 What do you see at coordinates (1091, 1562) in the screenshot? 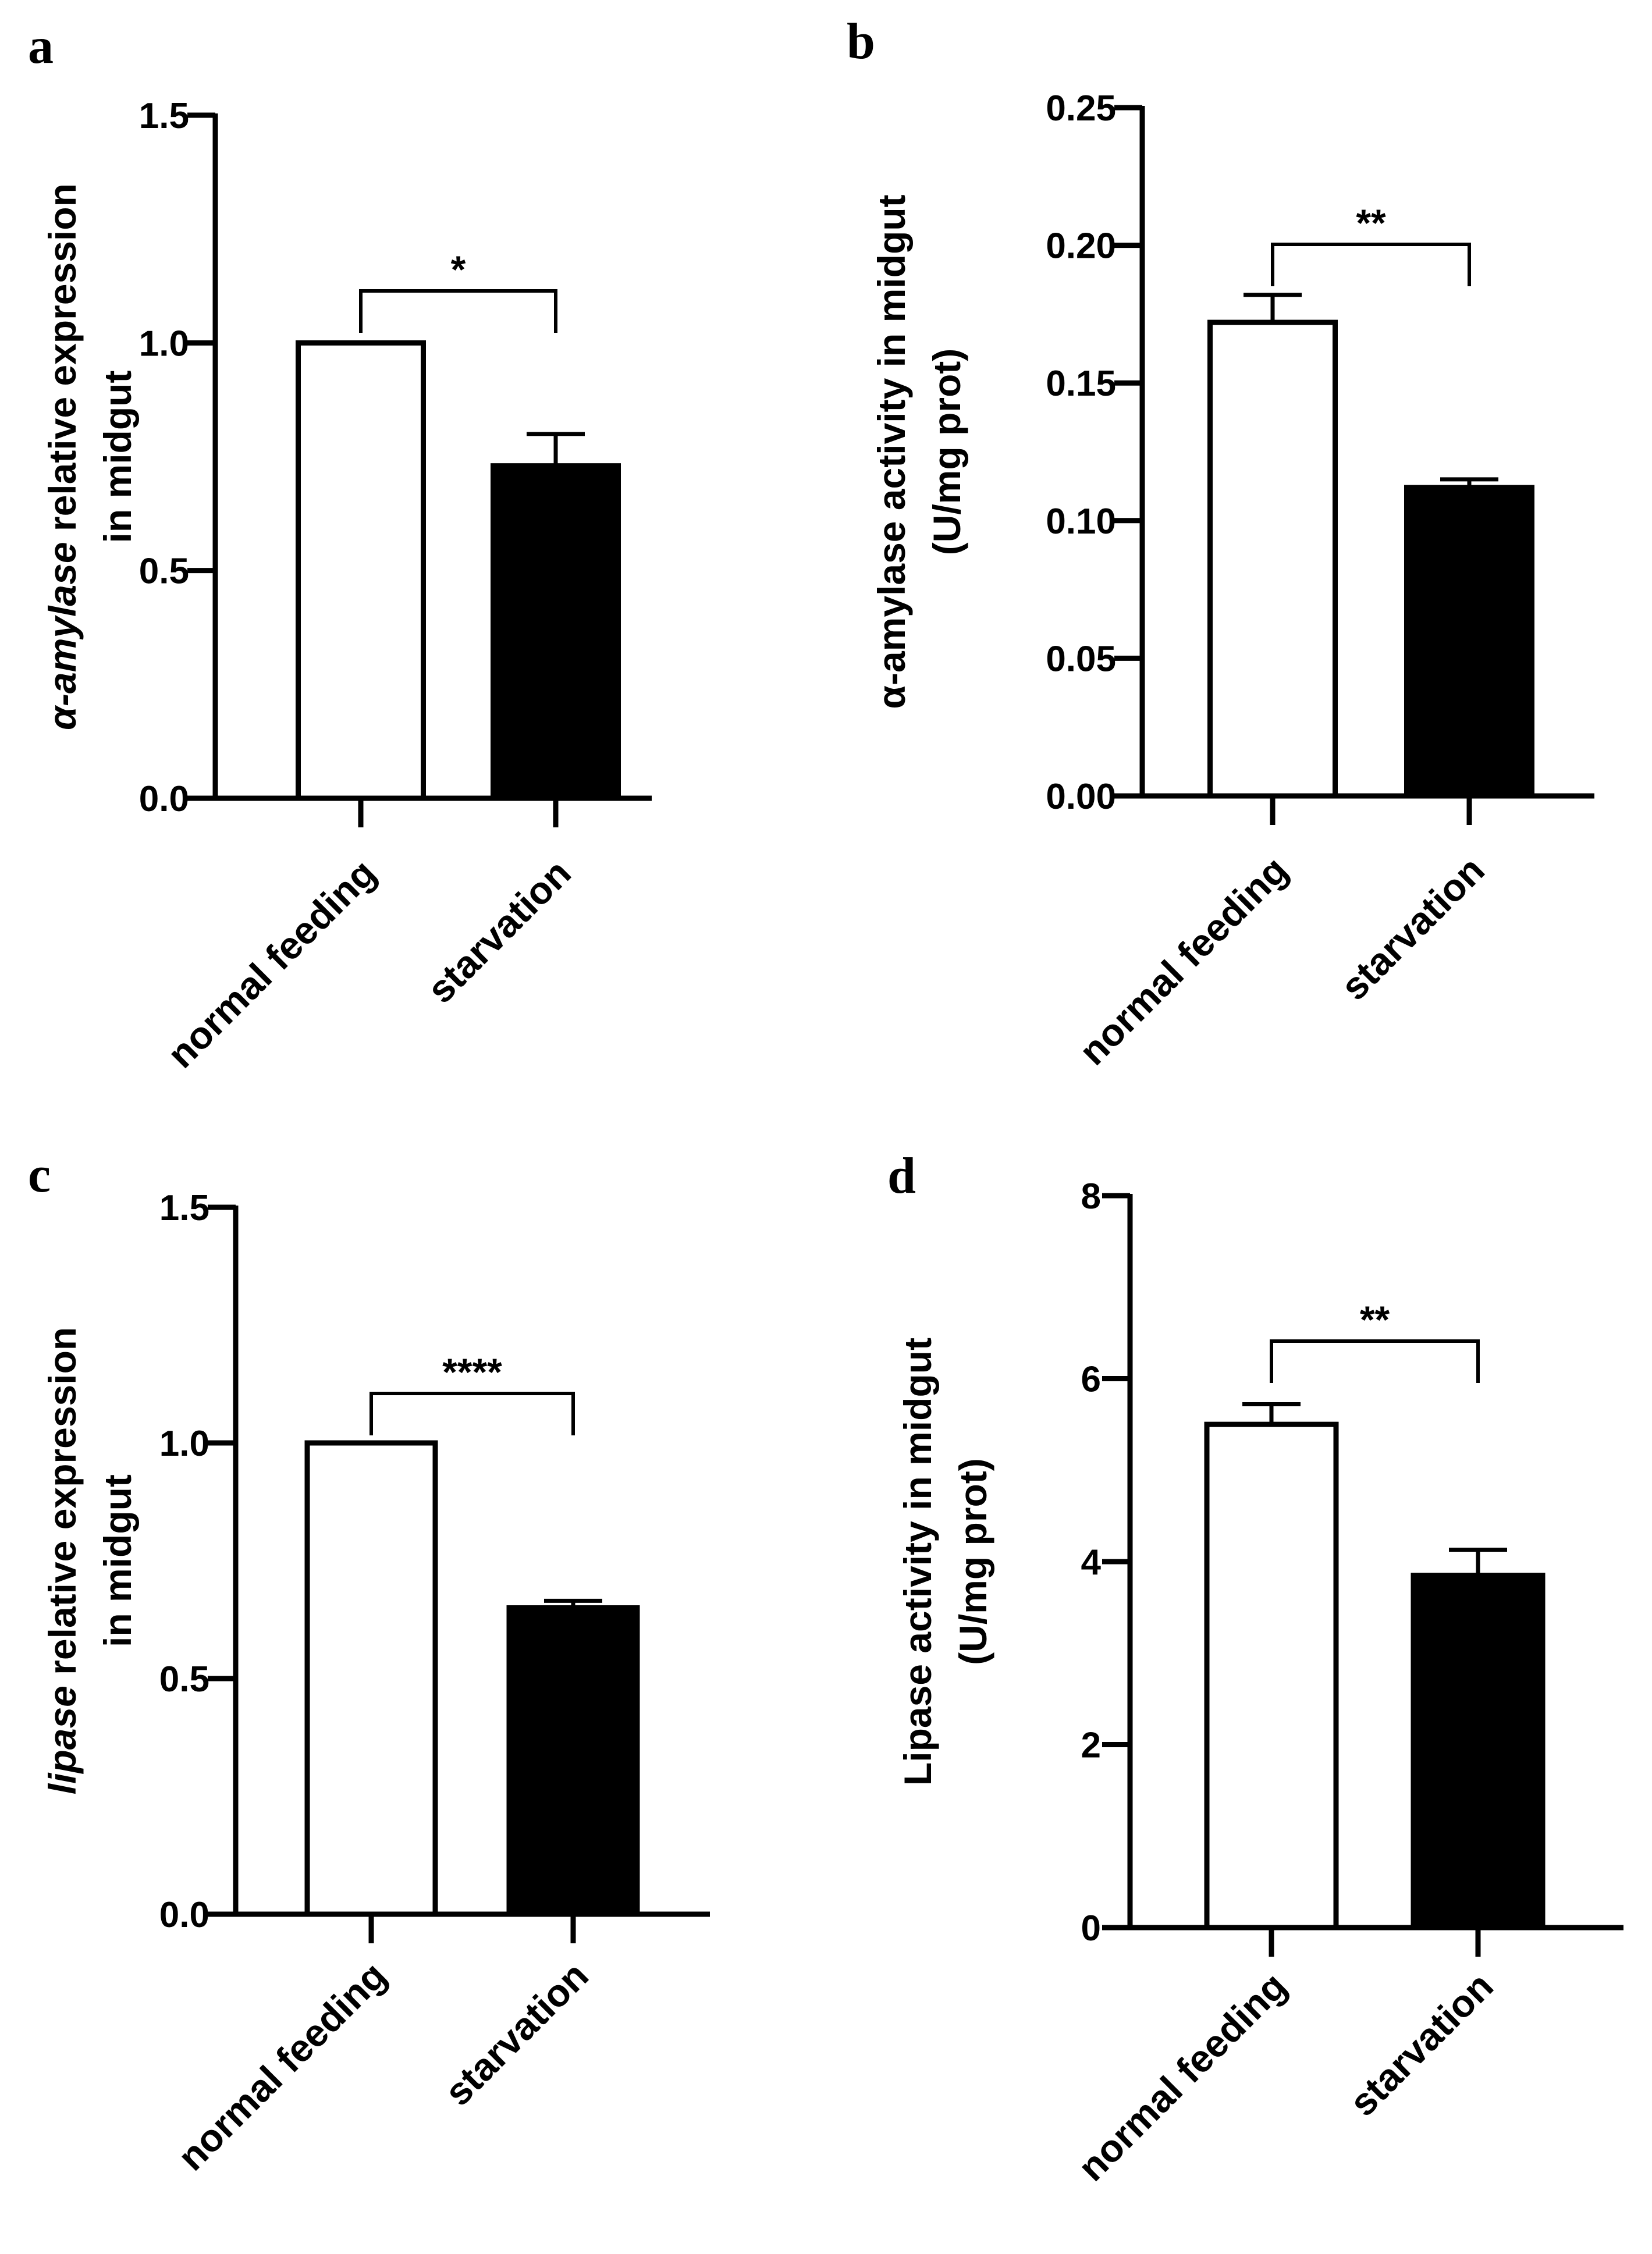
I see `y-tick-label: 4` at bounding box center [1091, 1562].